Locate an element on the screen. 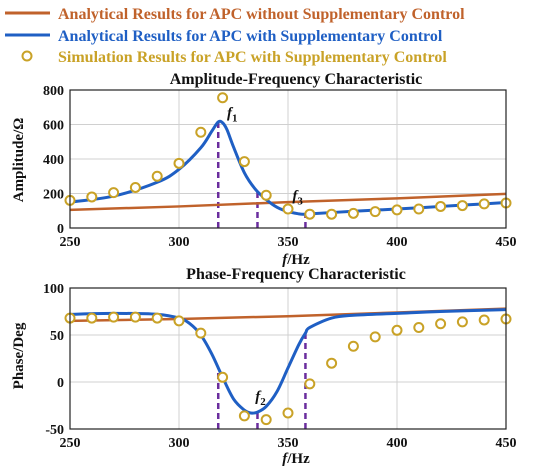  amplitude-annotation-sub: 1 is located at coordinates (235, 119).